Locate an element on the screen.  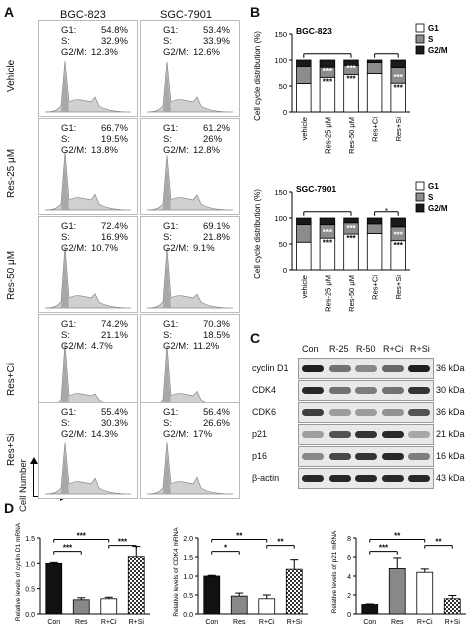
panel-c-label: C is located at coordinates (255, 338).